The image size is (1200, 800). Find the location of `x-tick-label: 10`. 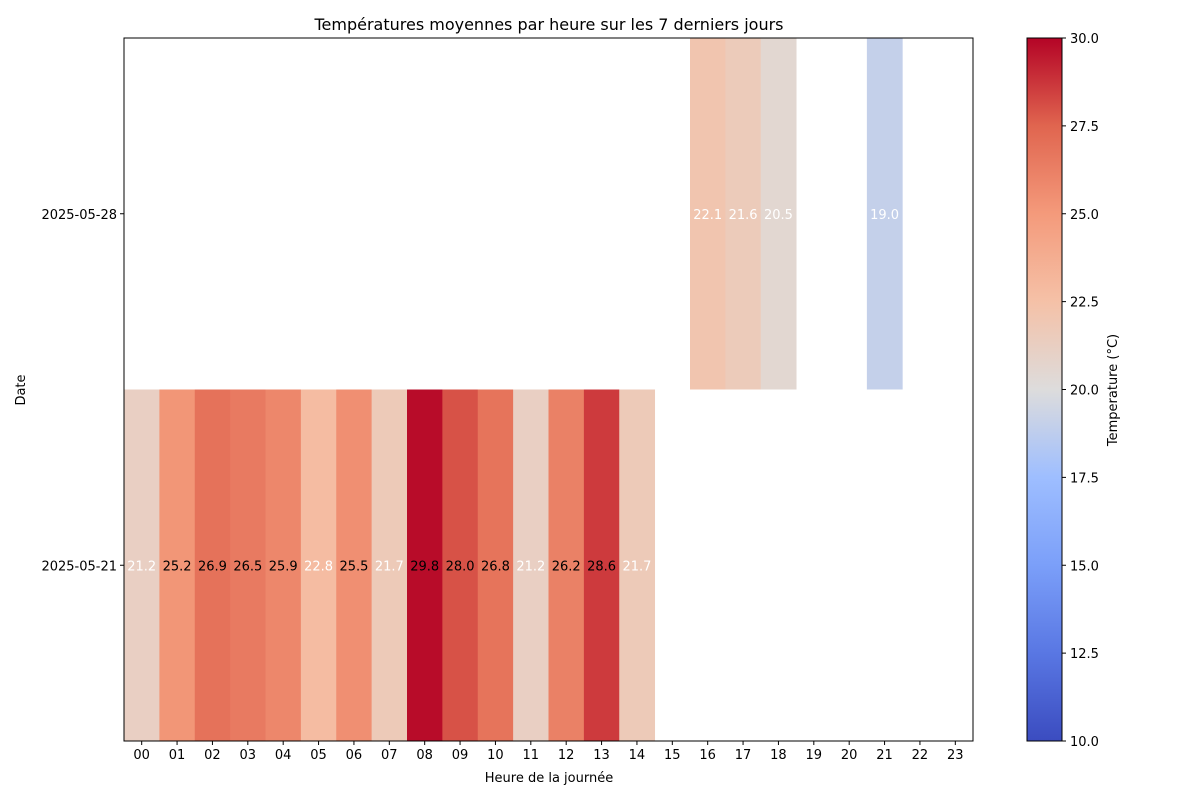

x-tick-label: 10 is located at coordinates (495, 755).